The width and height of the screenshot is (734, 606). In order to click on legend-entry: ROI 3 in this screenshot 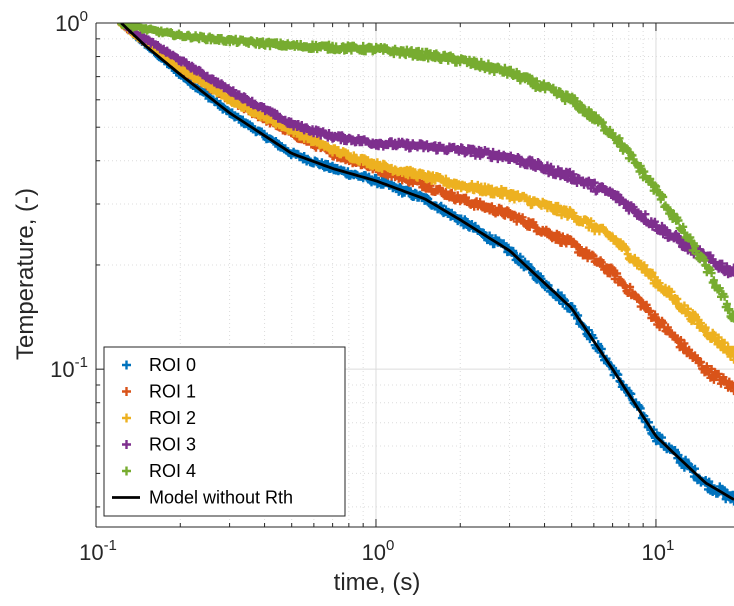, I will do `click(159, 445)`.